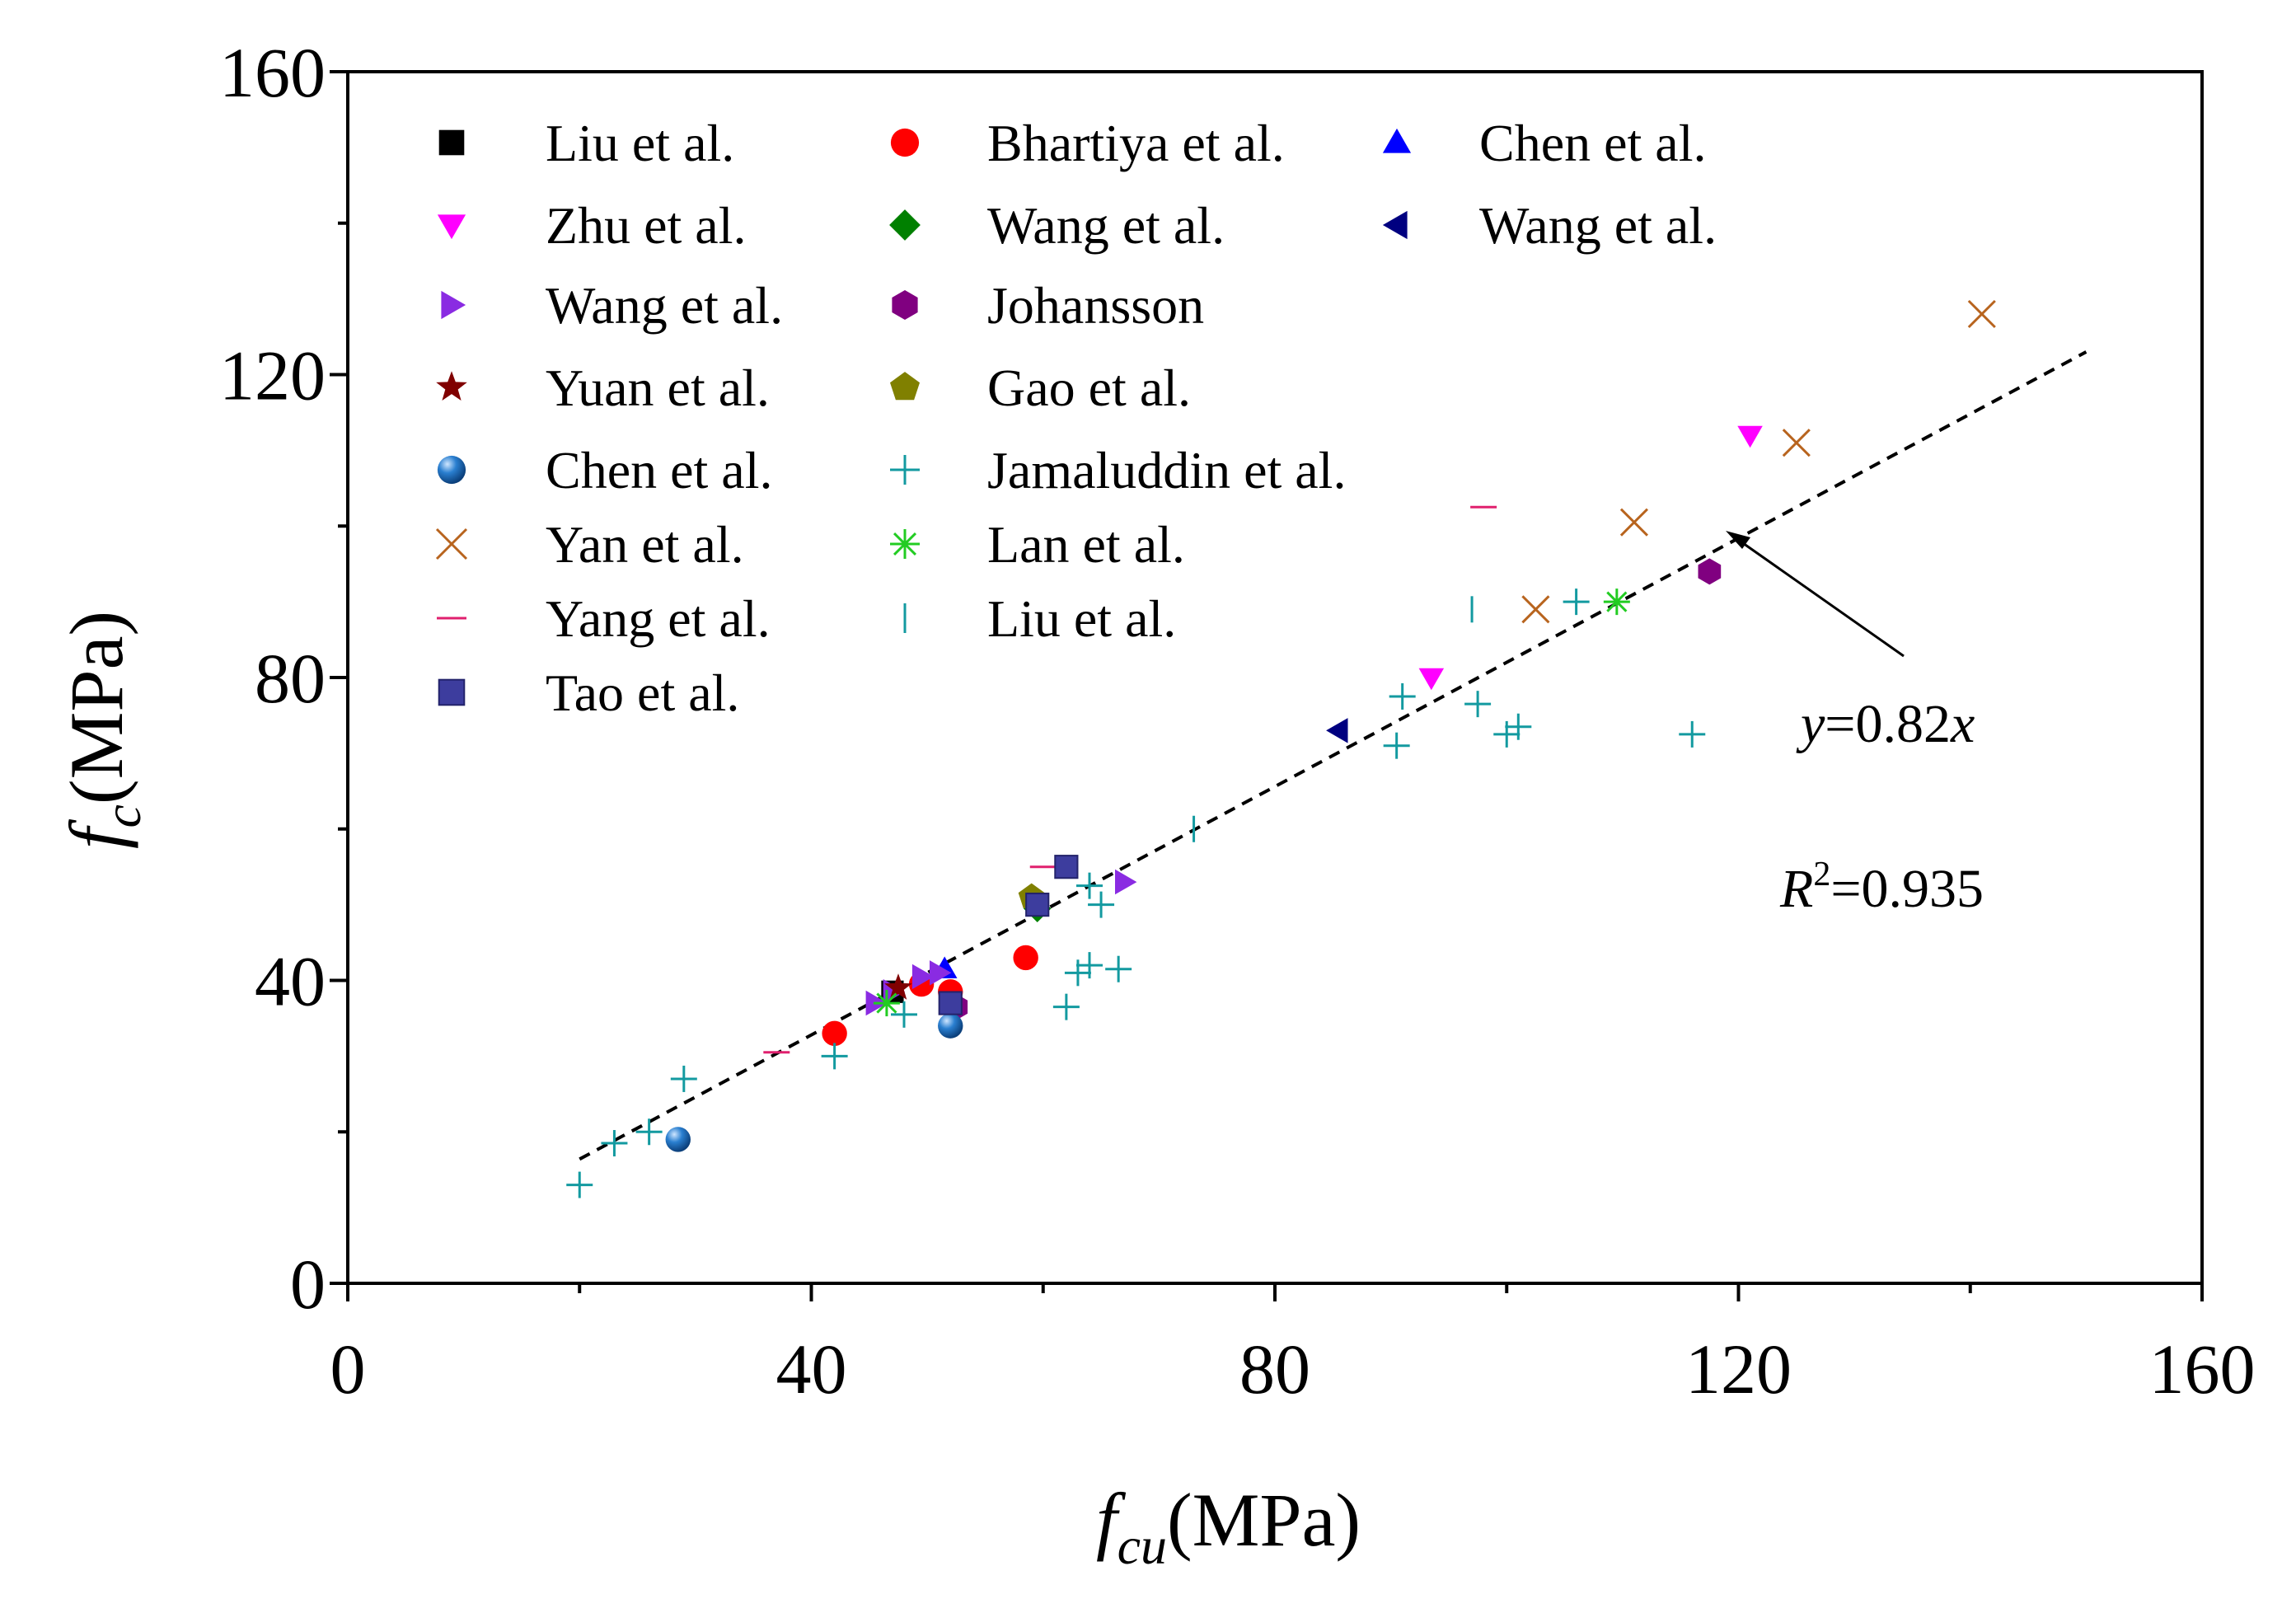 This screenshot has height=1613, width=2296. What do you see at coordinates (1819, 597) in the screenshot?
I see `annotation-arrow-line` at bounding box center [1819, 597].